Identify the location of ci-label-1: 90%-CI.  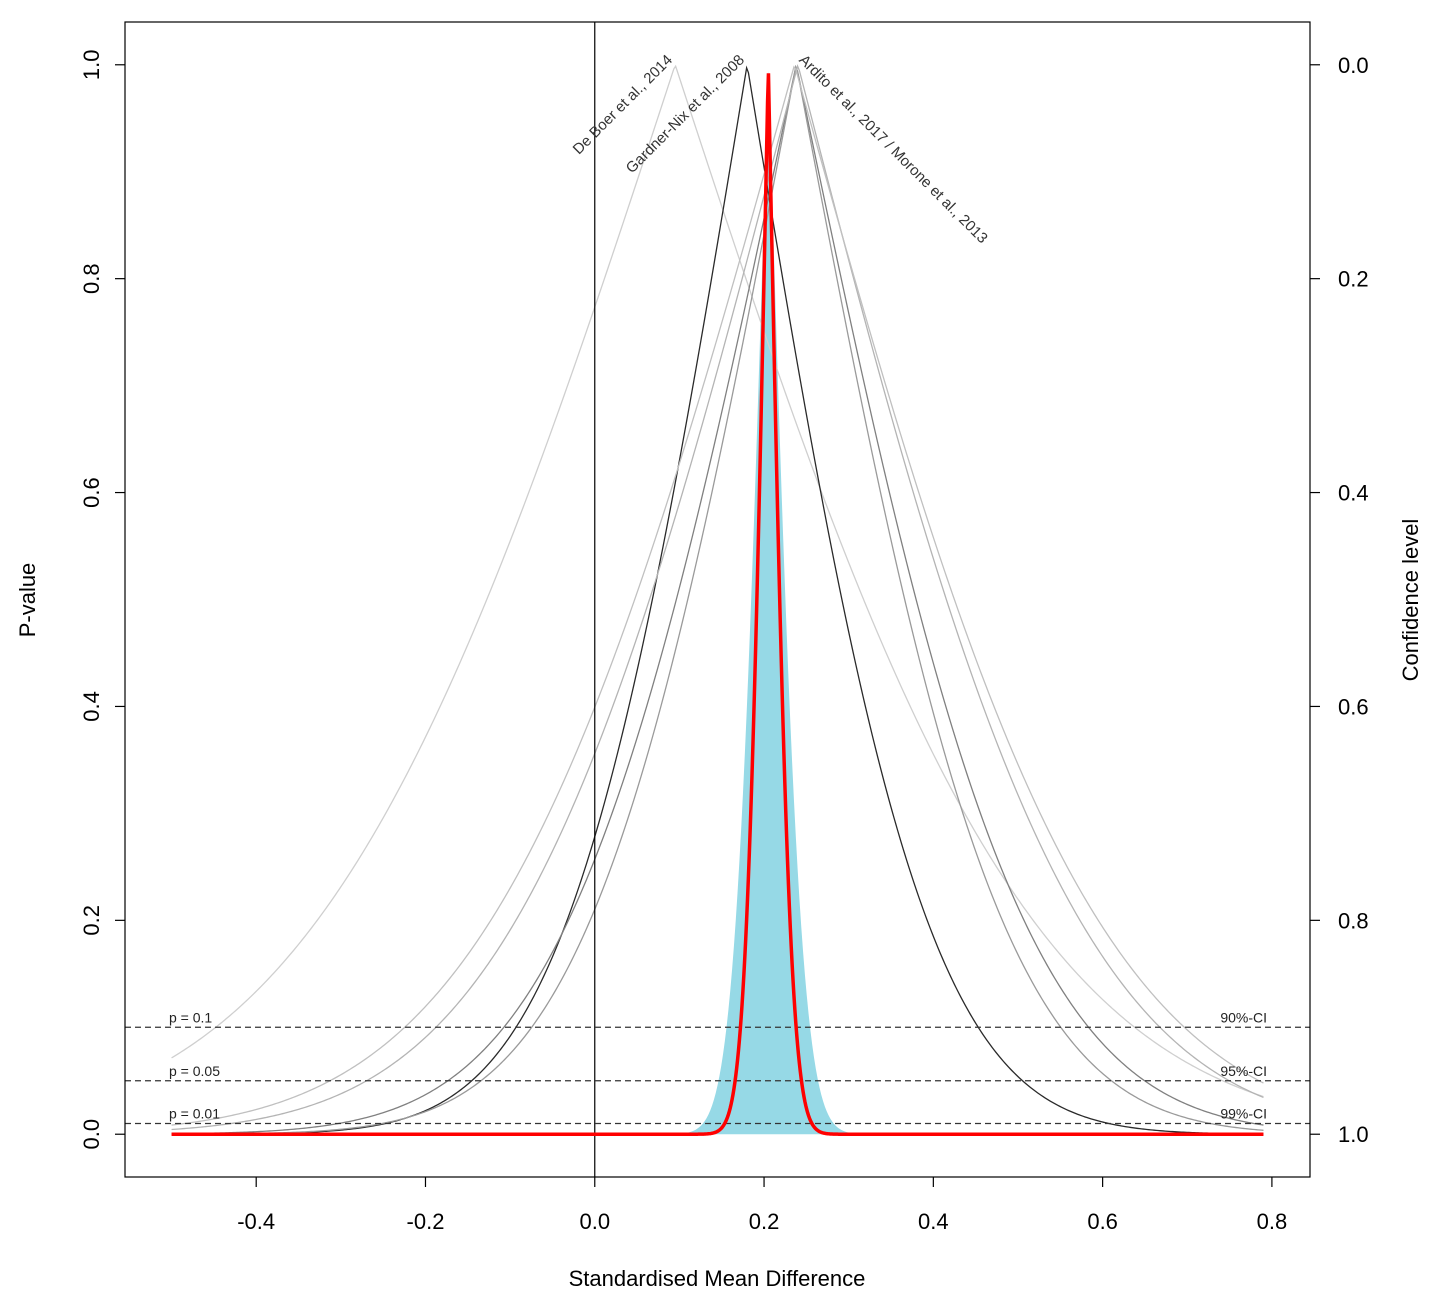
(1243, 1017).